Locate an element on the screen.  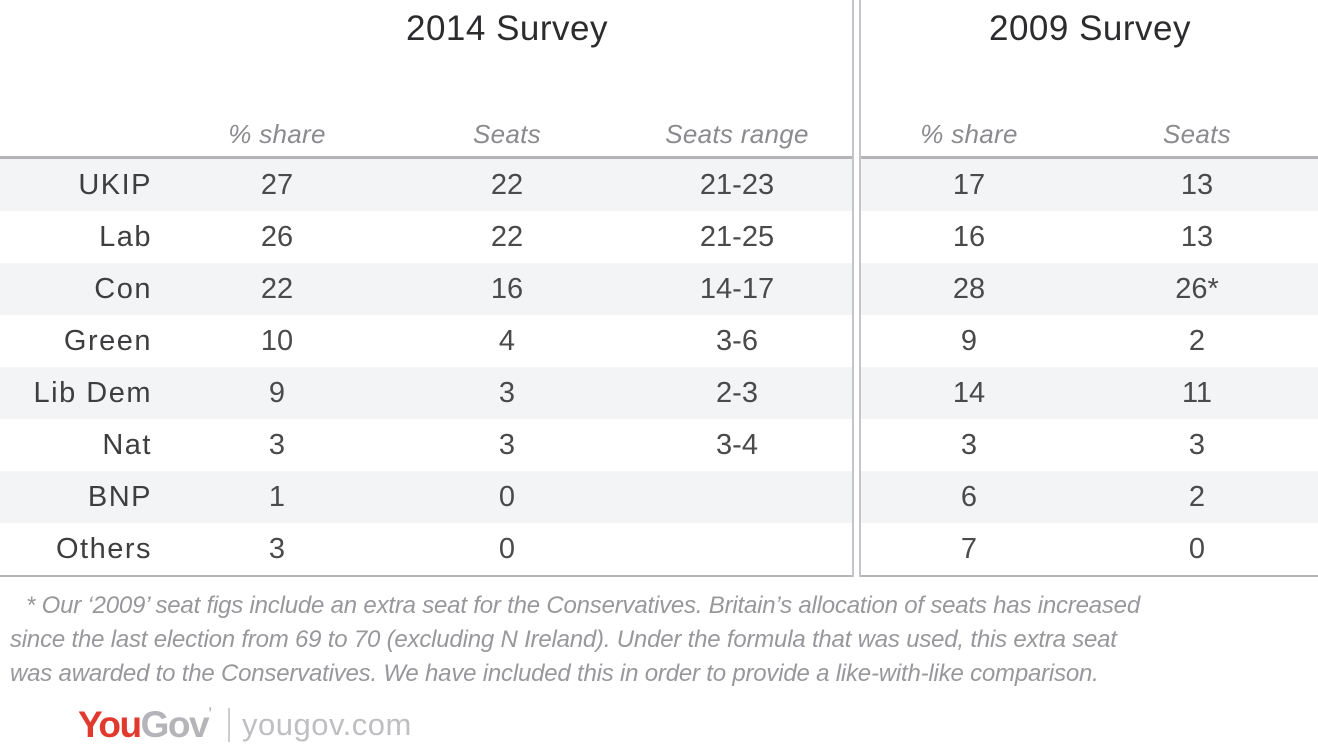
cell-2009-share: 9 is located at coordinates (969, 341).